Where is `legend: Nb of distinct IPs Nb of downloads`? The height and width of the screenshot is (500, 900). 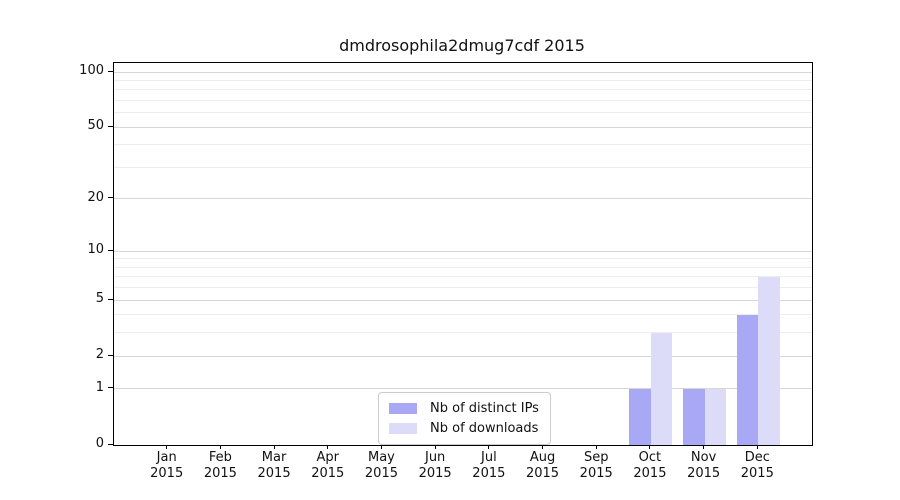
legend: Nb of distinct IPs Nb of downloads is located at coordinates (464, 418).